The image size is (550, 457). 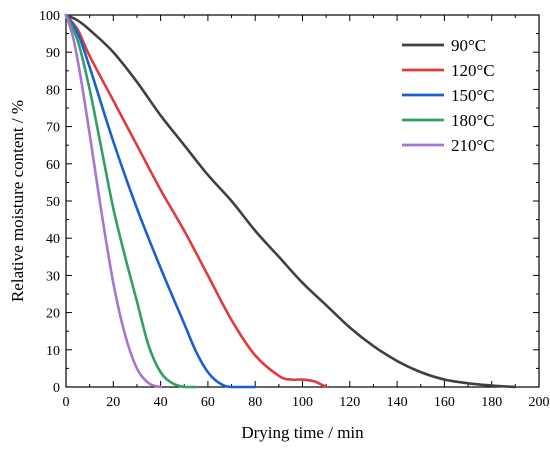 What do you see at coordinates (113, 402) in the screenshot?
I see `x-tick-label: 20` at bounding box center [113, 402].